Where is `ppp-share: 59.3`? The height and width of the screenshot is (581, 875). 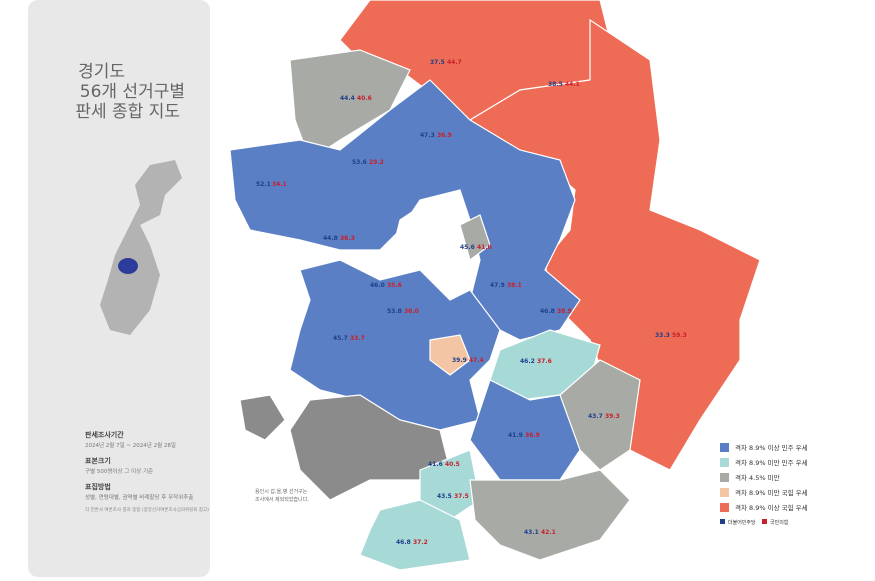 ppp-share: 59.3 is located at coordinates (679, 335).